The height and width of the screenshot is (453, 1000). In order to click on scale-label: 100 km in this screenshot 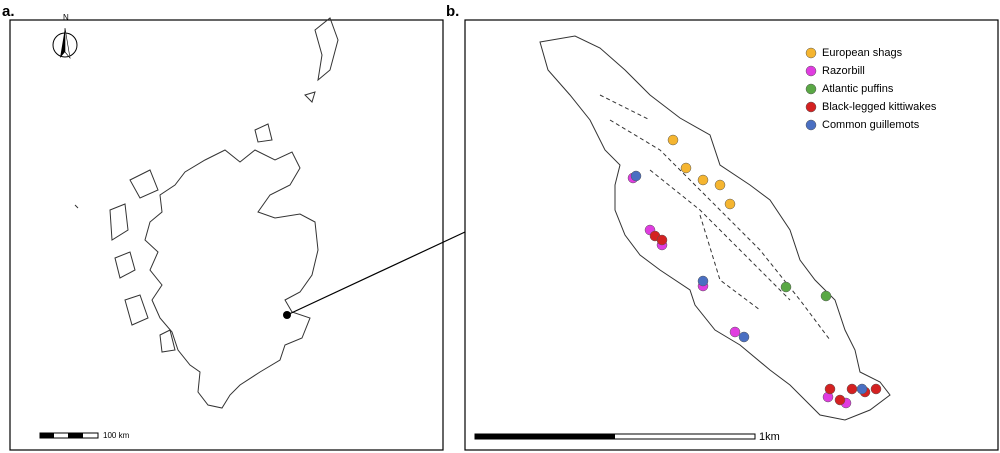, I will do `click(116, 435)`.